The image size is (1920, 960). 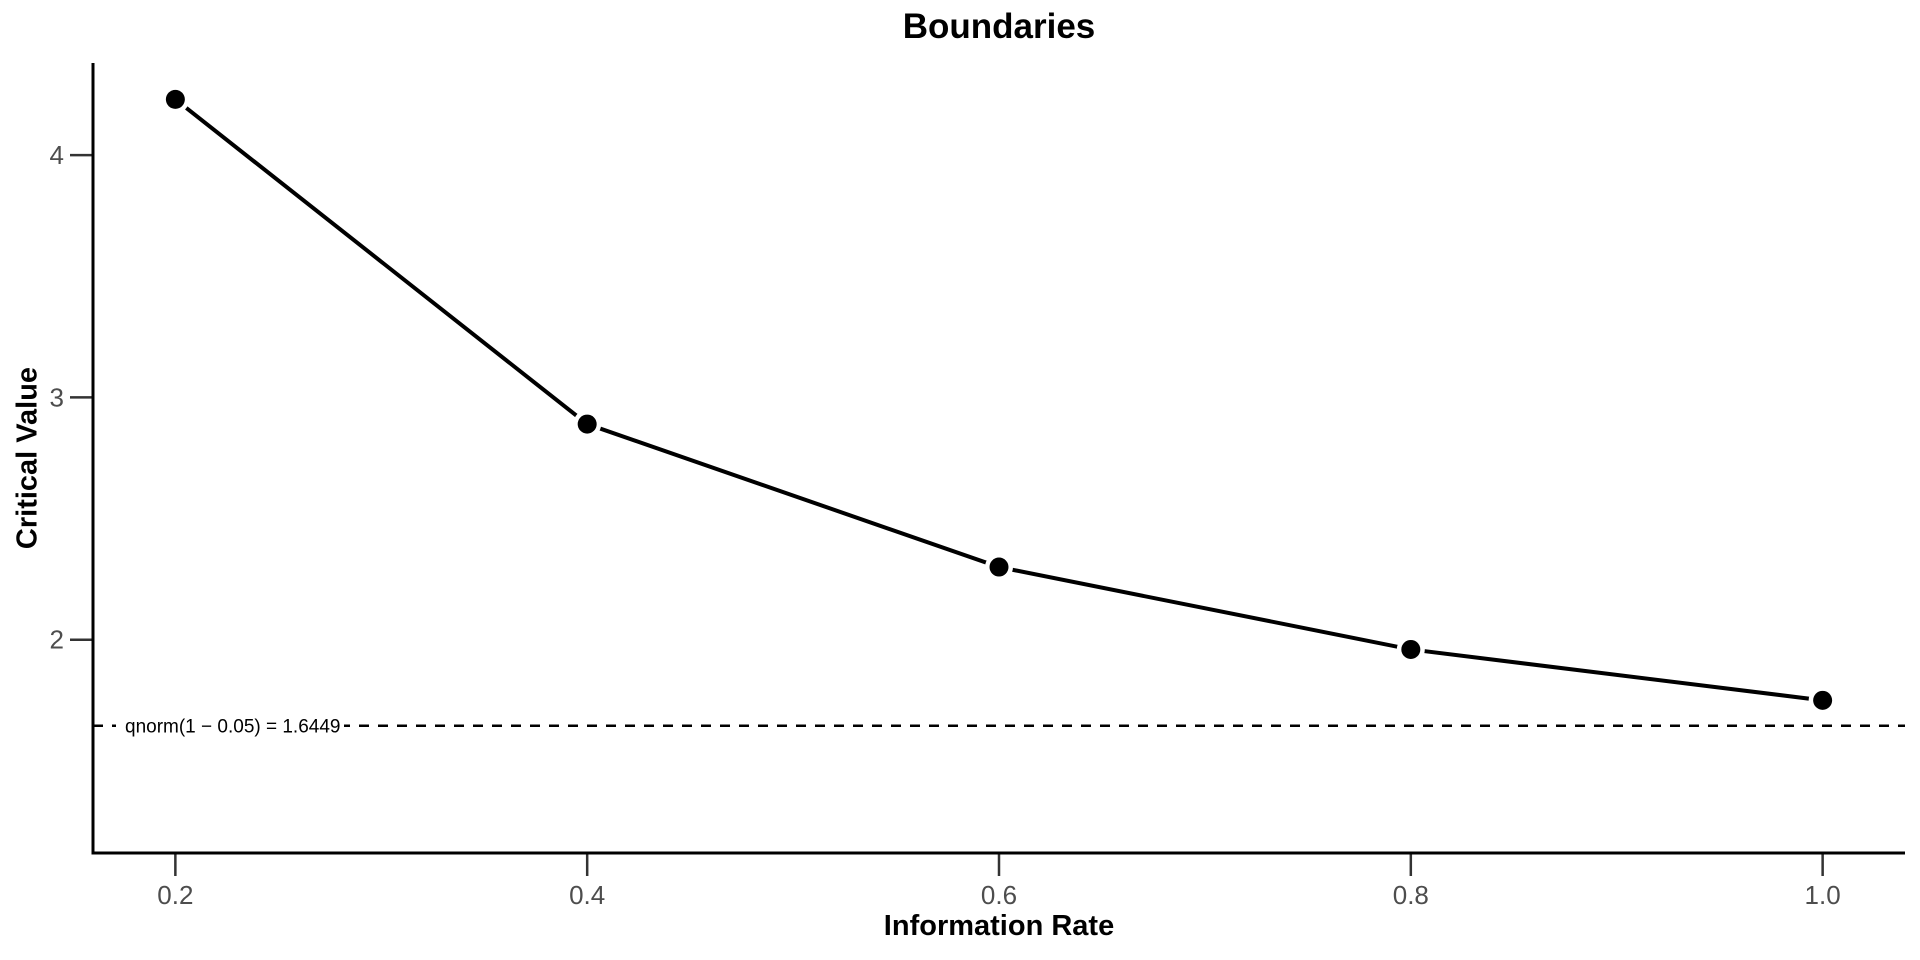 I want to click on x-tick-label: 0.4, so click(x=587, y=895).